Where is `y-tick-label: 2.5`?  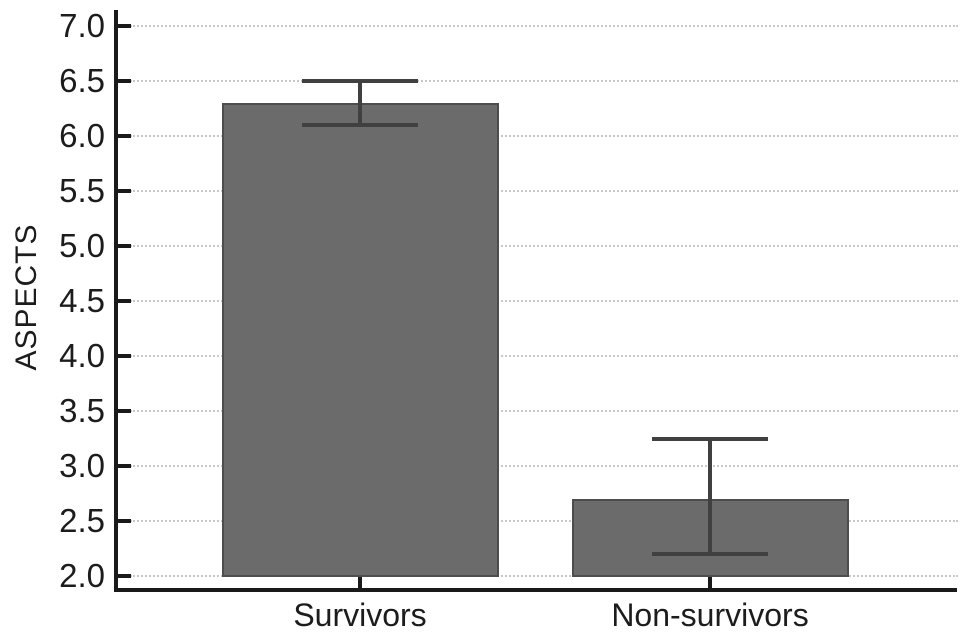
y-tick-label: 2.5 is located at coordinates (82, 520).